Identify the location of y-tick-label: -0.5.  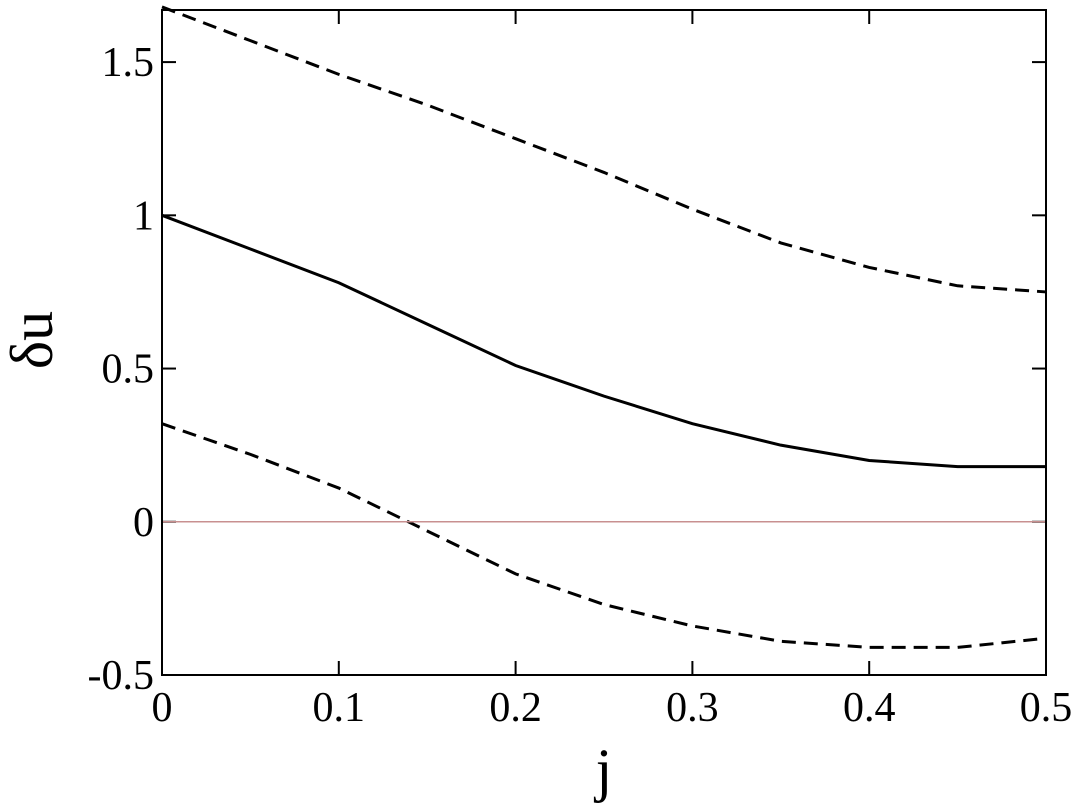
(121, 676).